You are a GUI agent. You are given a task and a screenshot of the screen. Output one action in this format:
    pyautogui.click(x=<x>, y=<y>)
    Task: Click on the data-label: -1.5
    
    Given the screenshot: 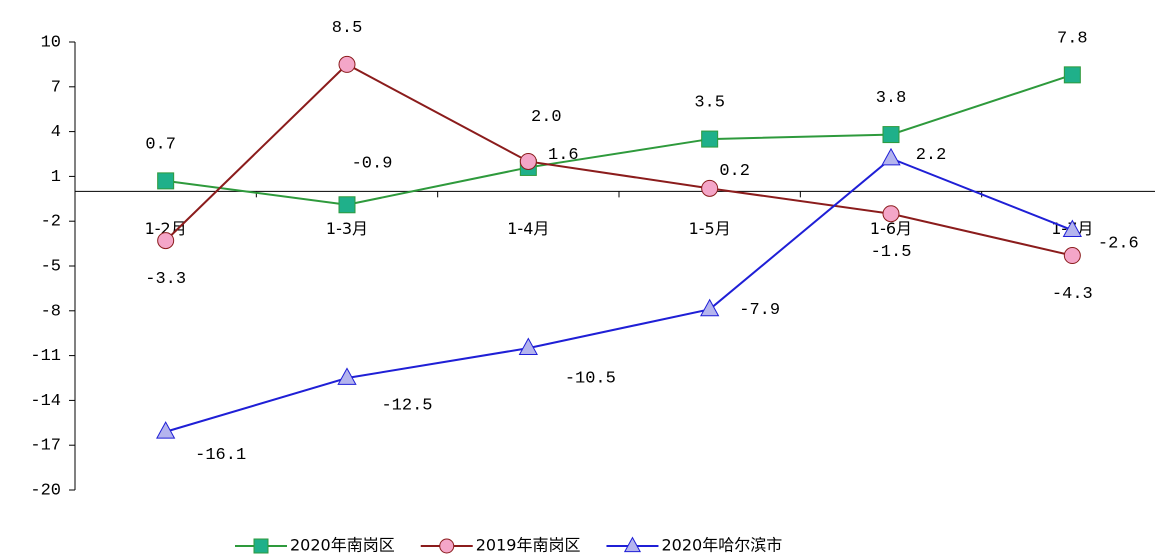 What is the action you would take?
    pyautogui.click(x=891, y=252)
    